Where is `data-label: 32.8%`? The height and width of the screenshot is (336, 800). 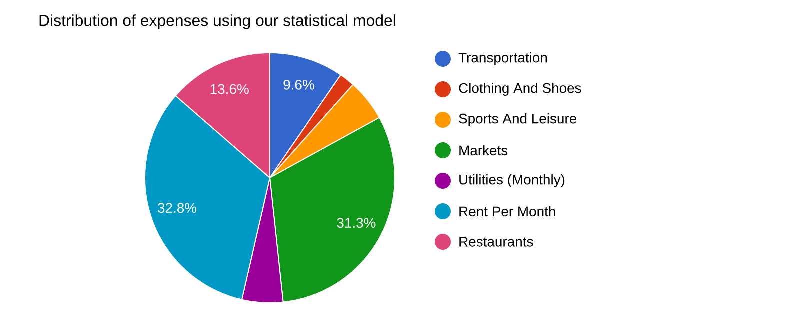
data-label: 32.8% is located at coordinates (177, 208).